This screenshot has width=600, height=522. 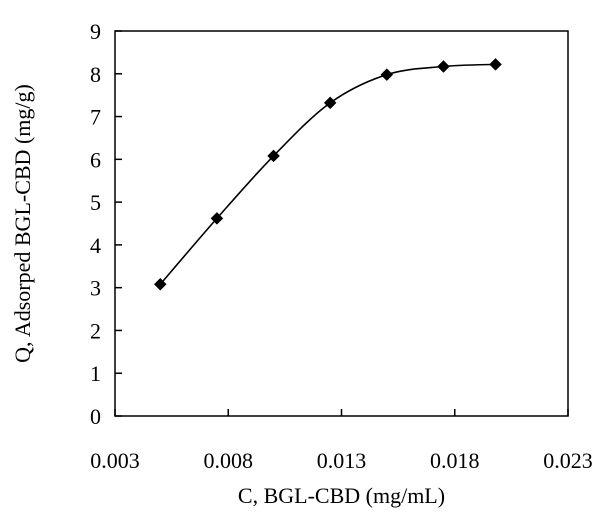 What do you see at coordinates (341, 495) in the screenshot?
I see `x-axis-title: C, BGL-CBD (mg/mL)` at bounding box center [341, 495].